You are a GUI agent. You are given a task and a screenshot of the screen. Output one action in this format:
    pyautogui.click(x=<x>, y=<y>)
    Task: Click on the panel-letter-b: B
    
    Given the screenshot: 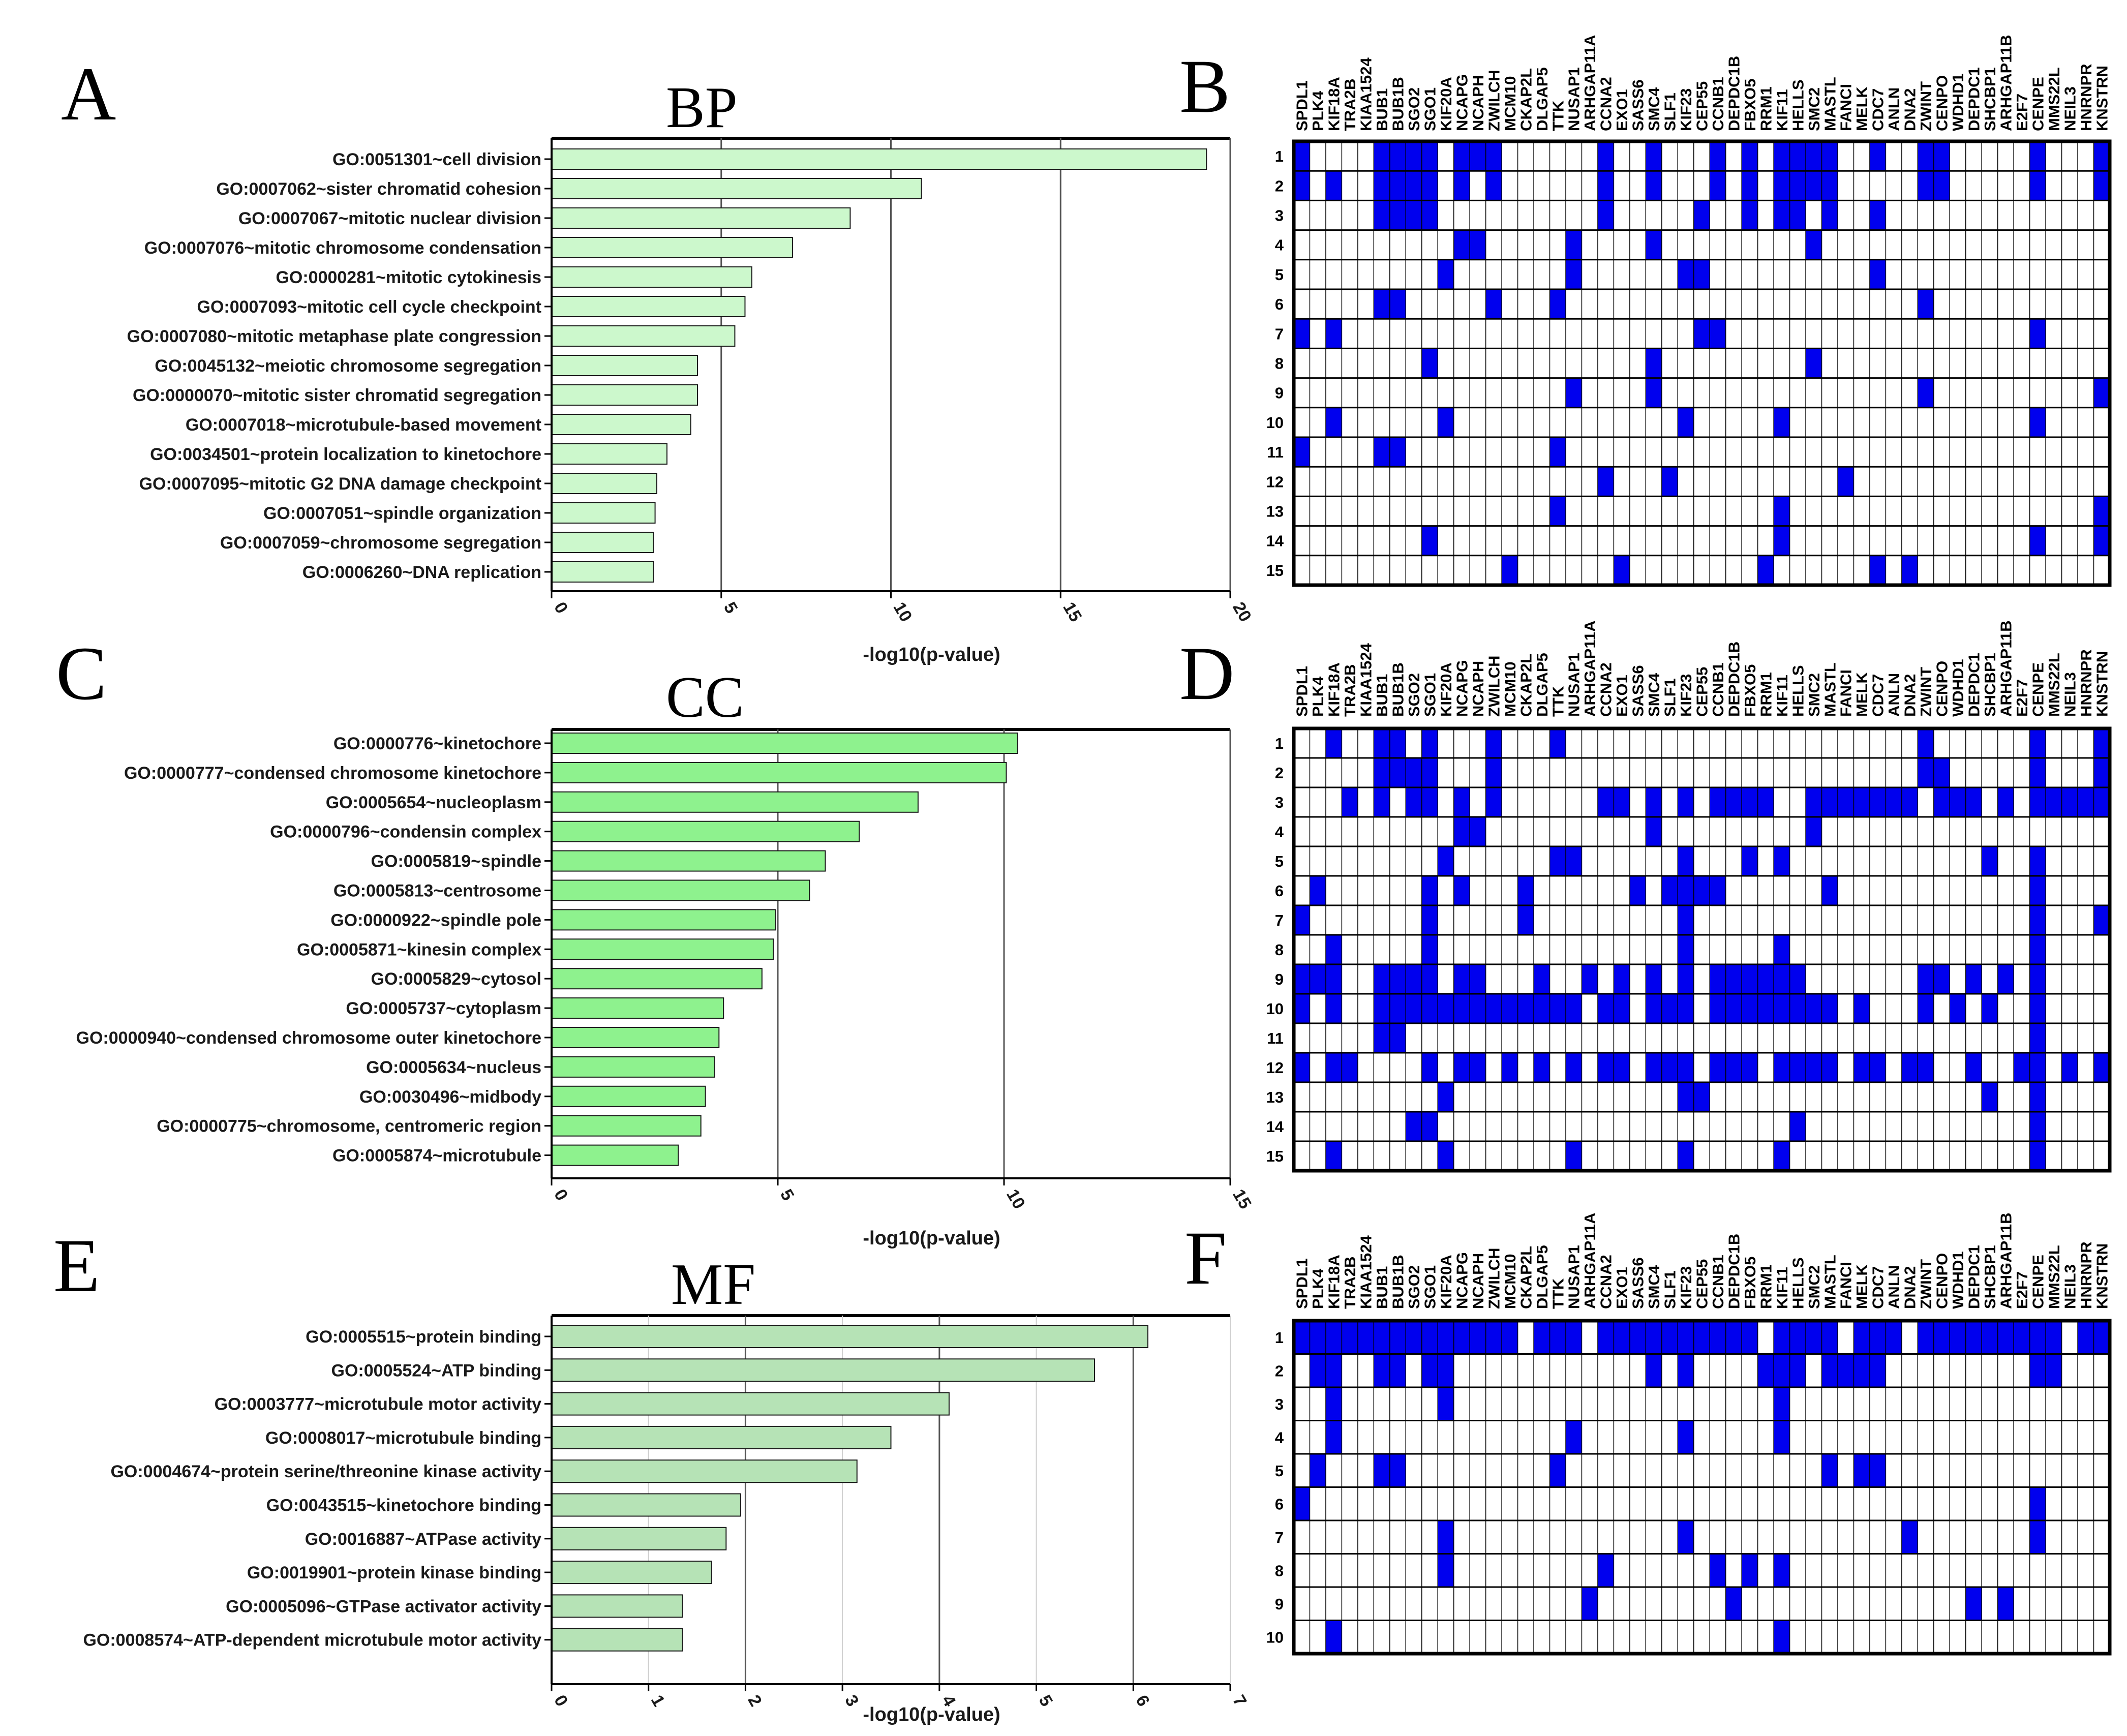 What is the action you would take?
    pyautogui.click(x=1204, y=86)
    